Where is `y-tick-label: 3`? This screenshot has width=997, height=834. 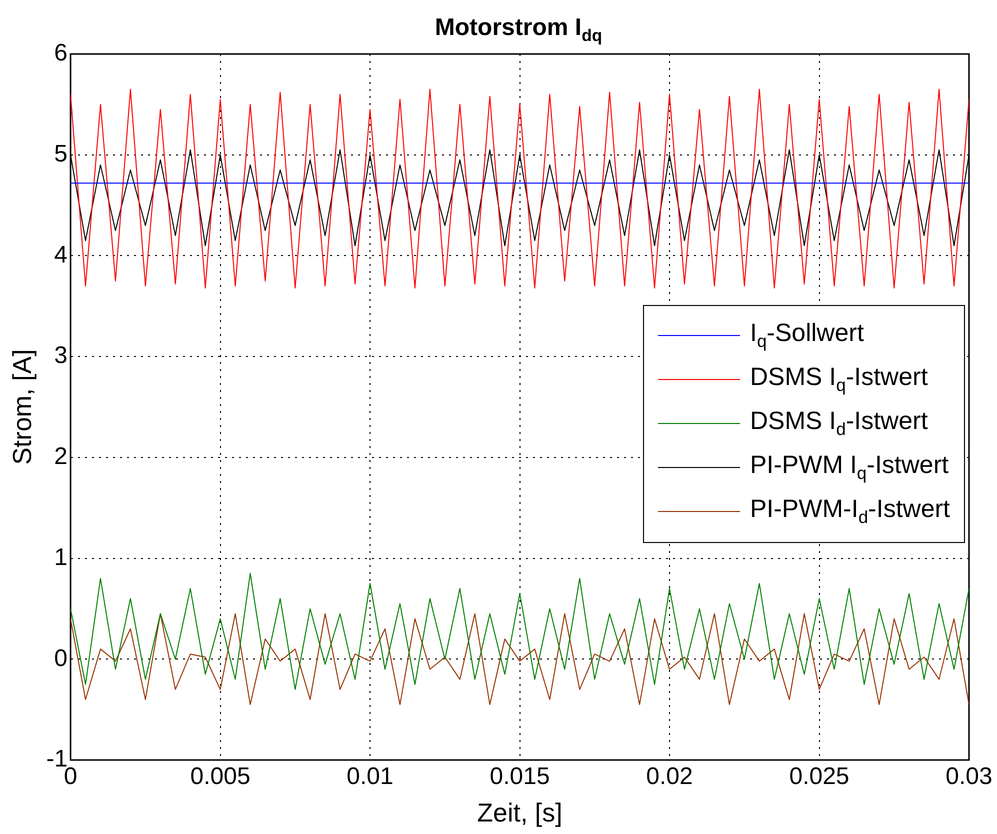
y-tick-label: 3 is located at coordinates (61, 356).